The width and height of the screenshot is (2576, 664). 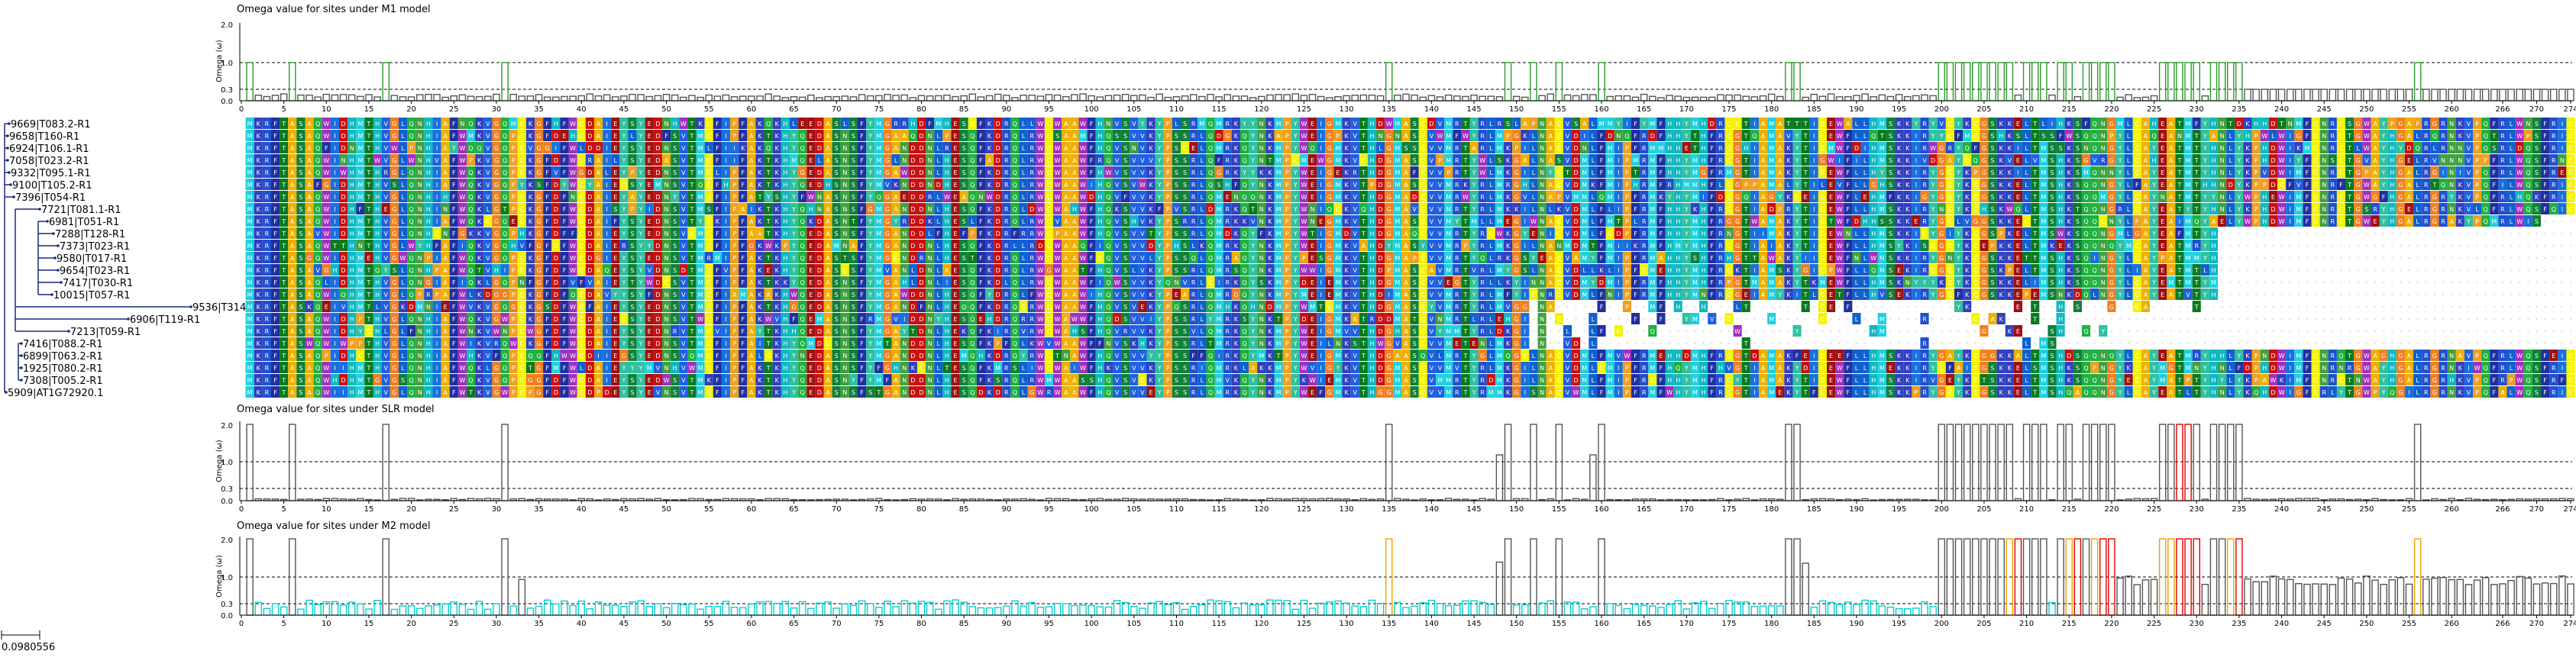 I want to click on residue-letter: N, so click(x=2103, y=209).